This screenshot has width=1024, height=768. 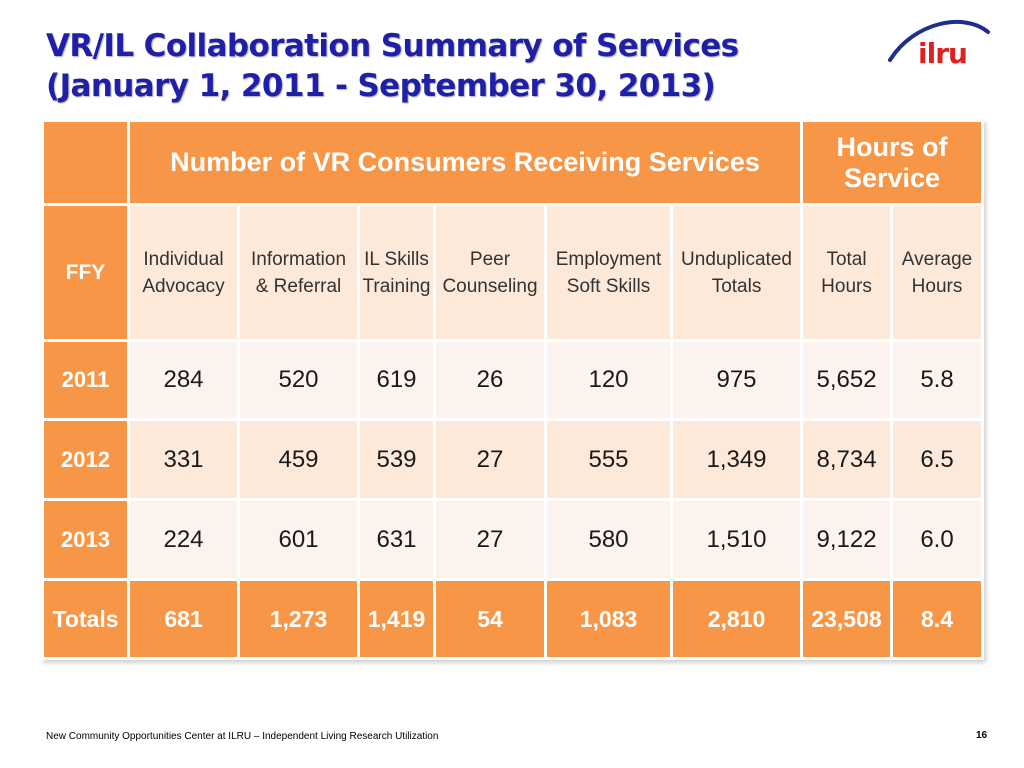 What do you see at coordinates (736, 259) in the screenshot?
I see `col-header-line-1: Unduplicated` at bounding box center [736, 259].